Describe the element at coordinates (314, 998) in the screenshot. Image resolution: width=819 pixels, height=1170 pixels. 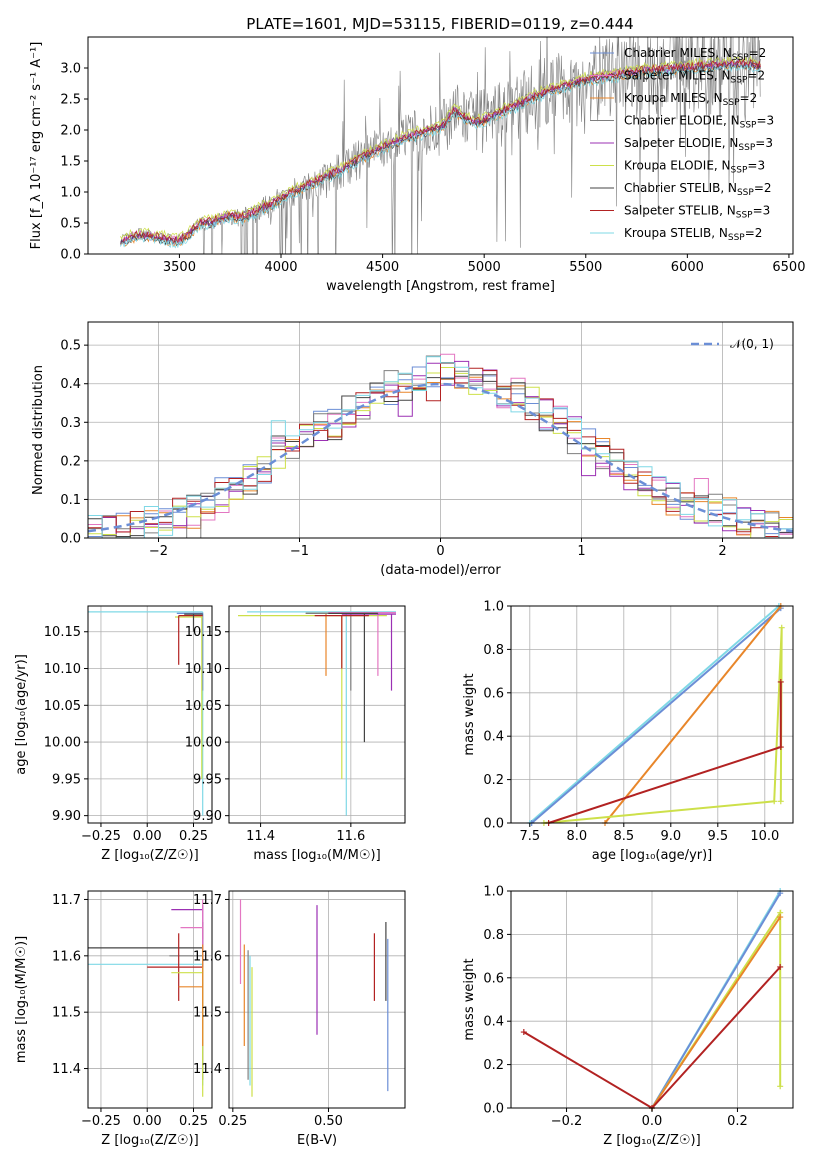
I see `mass-ebv-plot` at that location.